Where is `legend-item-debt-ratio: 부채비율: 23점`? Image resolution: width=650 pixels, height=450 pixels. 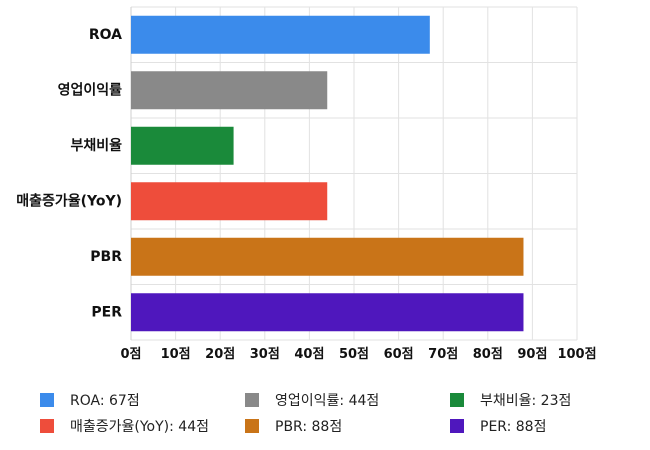 legend-item-debt-ratio: 부채비율: 23점 is located at coordinates (510, 400).